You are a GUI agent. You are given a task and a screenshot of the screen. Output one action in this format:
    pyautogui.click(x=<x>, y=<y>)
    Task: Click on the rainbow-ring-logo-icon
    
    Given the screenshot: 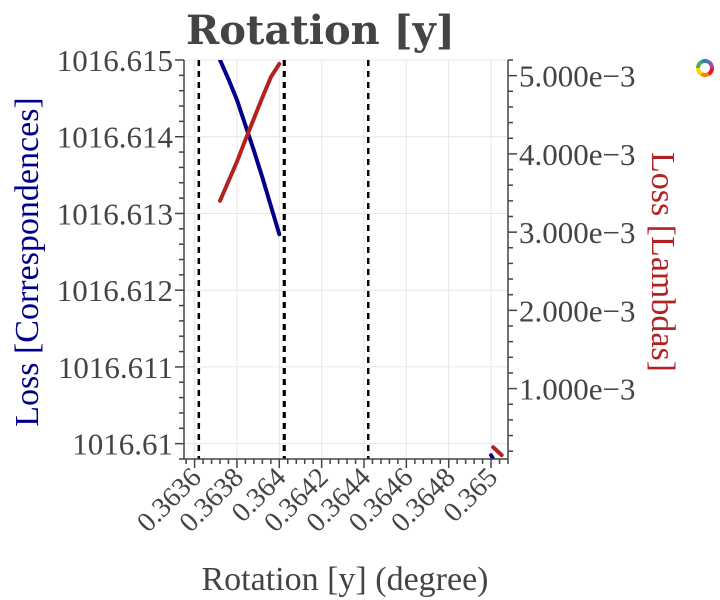 What is the action you would take?
    pyautogui.click(x=705, y=68)
    